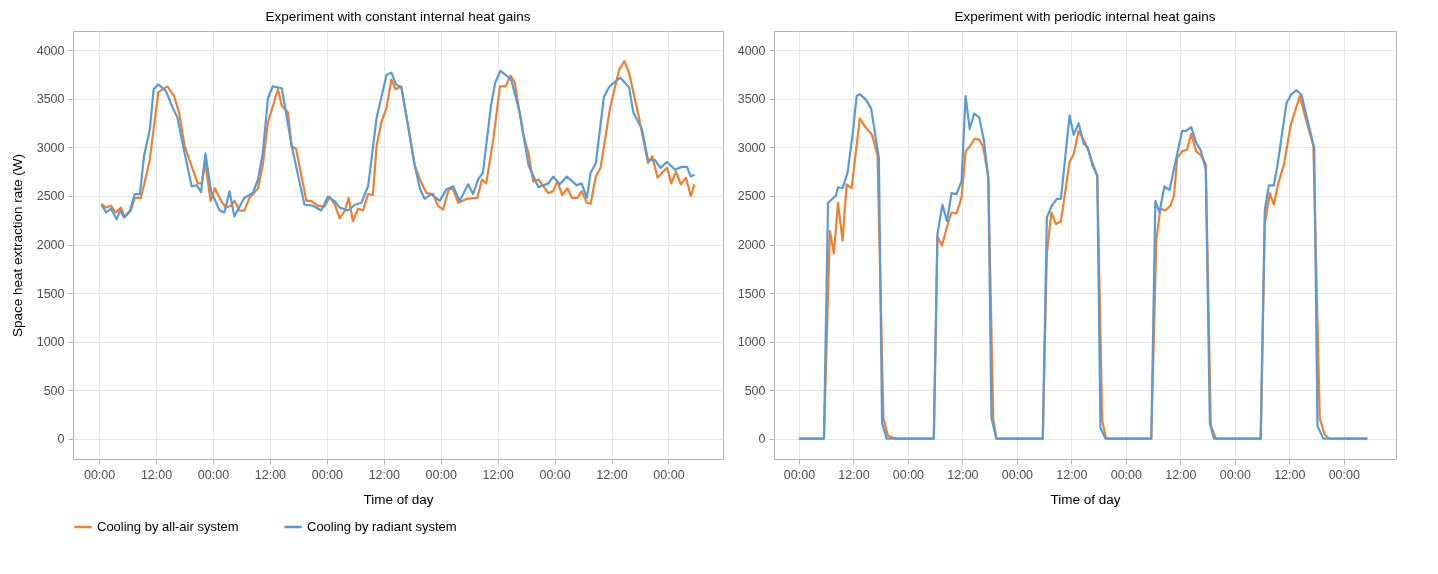 The width and height of the screenshot is (1438, 574). I want to click on legend-label: Cooling by all-air system, so click(168, 526).